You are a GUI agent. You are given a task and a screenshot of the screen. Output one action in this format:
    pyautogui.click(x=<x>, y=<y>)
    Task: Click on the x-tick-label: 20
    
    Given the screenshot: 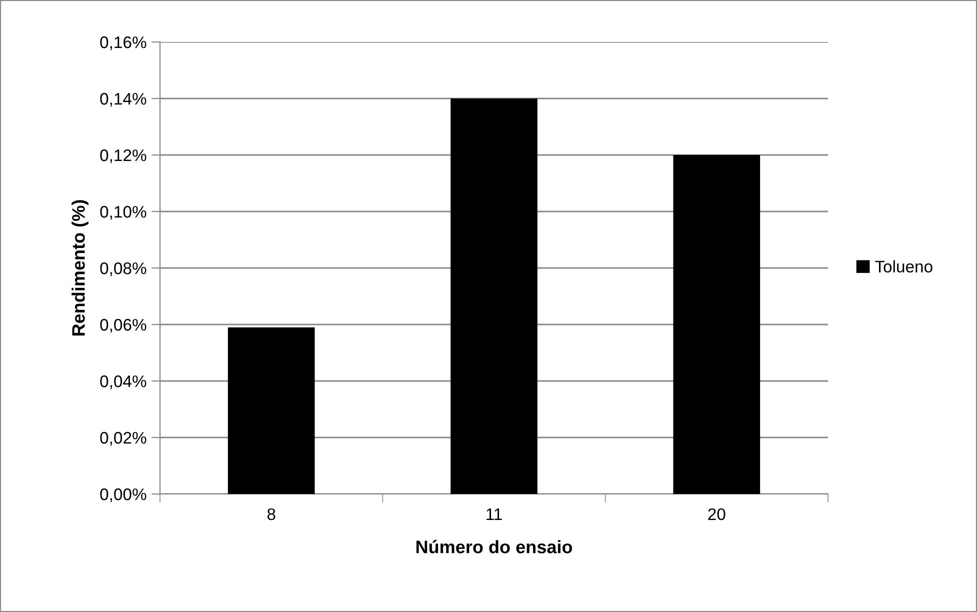 What is the action you would take?
    pyautogui.click(x=717, y=514)
    